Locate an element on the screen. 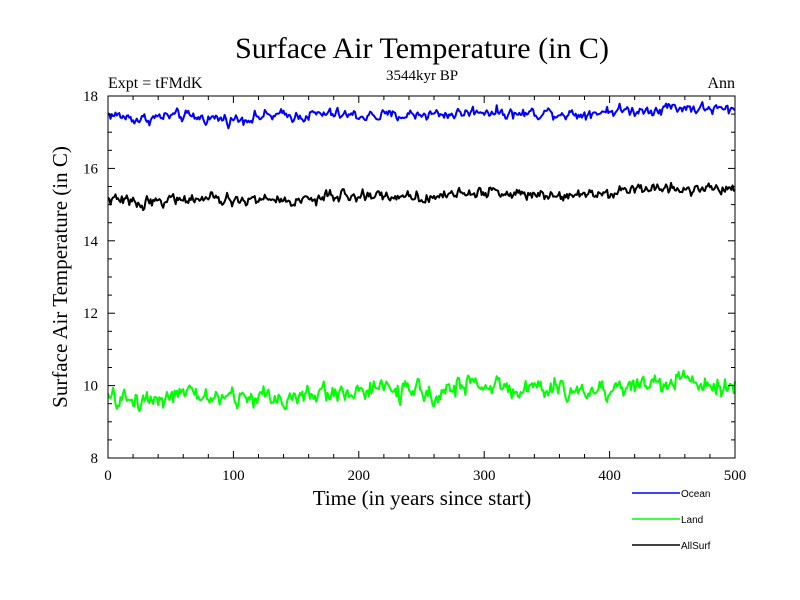 The height and width of the screenshot is (600, 800). x-axis-label: Time (in years since start) is located at coordinates (422, 498).